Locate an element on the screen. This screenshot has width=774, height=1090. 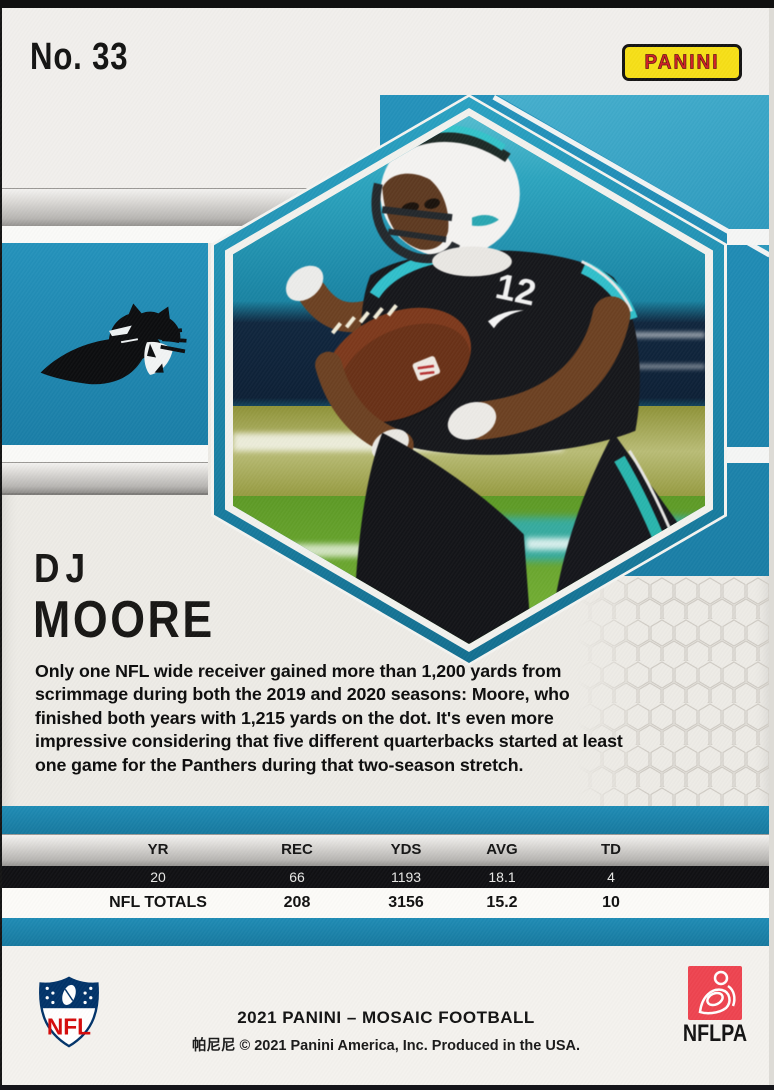
stats-cell: 208 is located at coordinates (297, 902).